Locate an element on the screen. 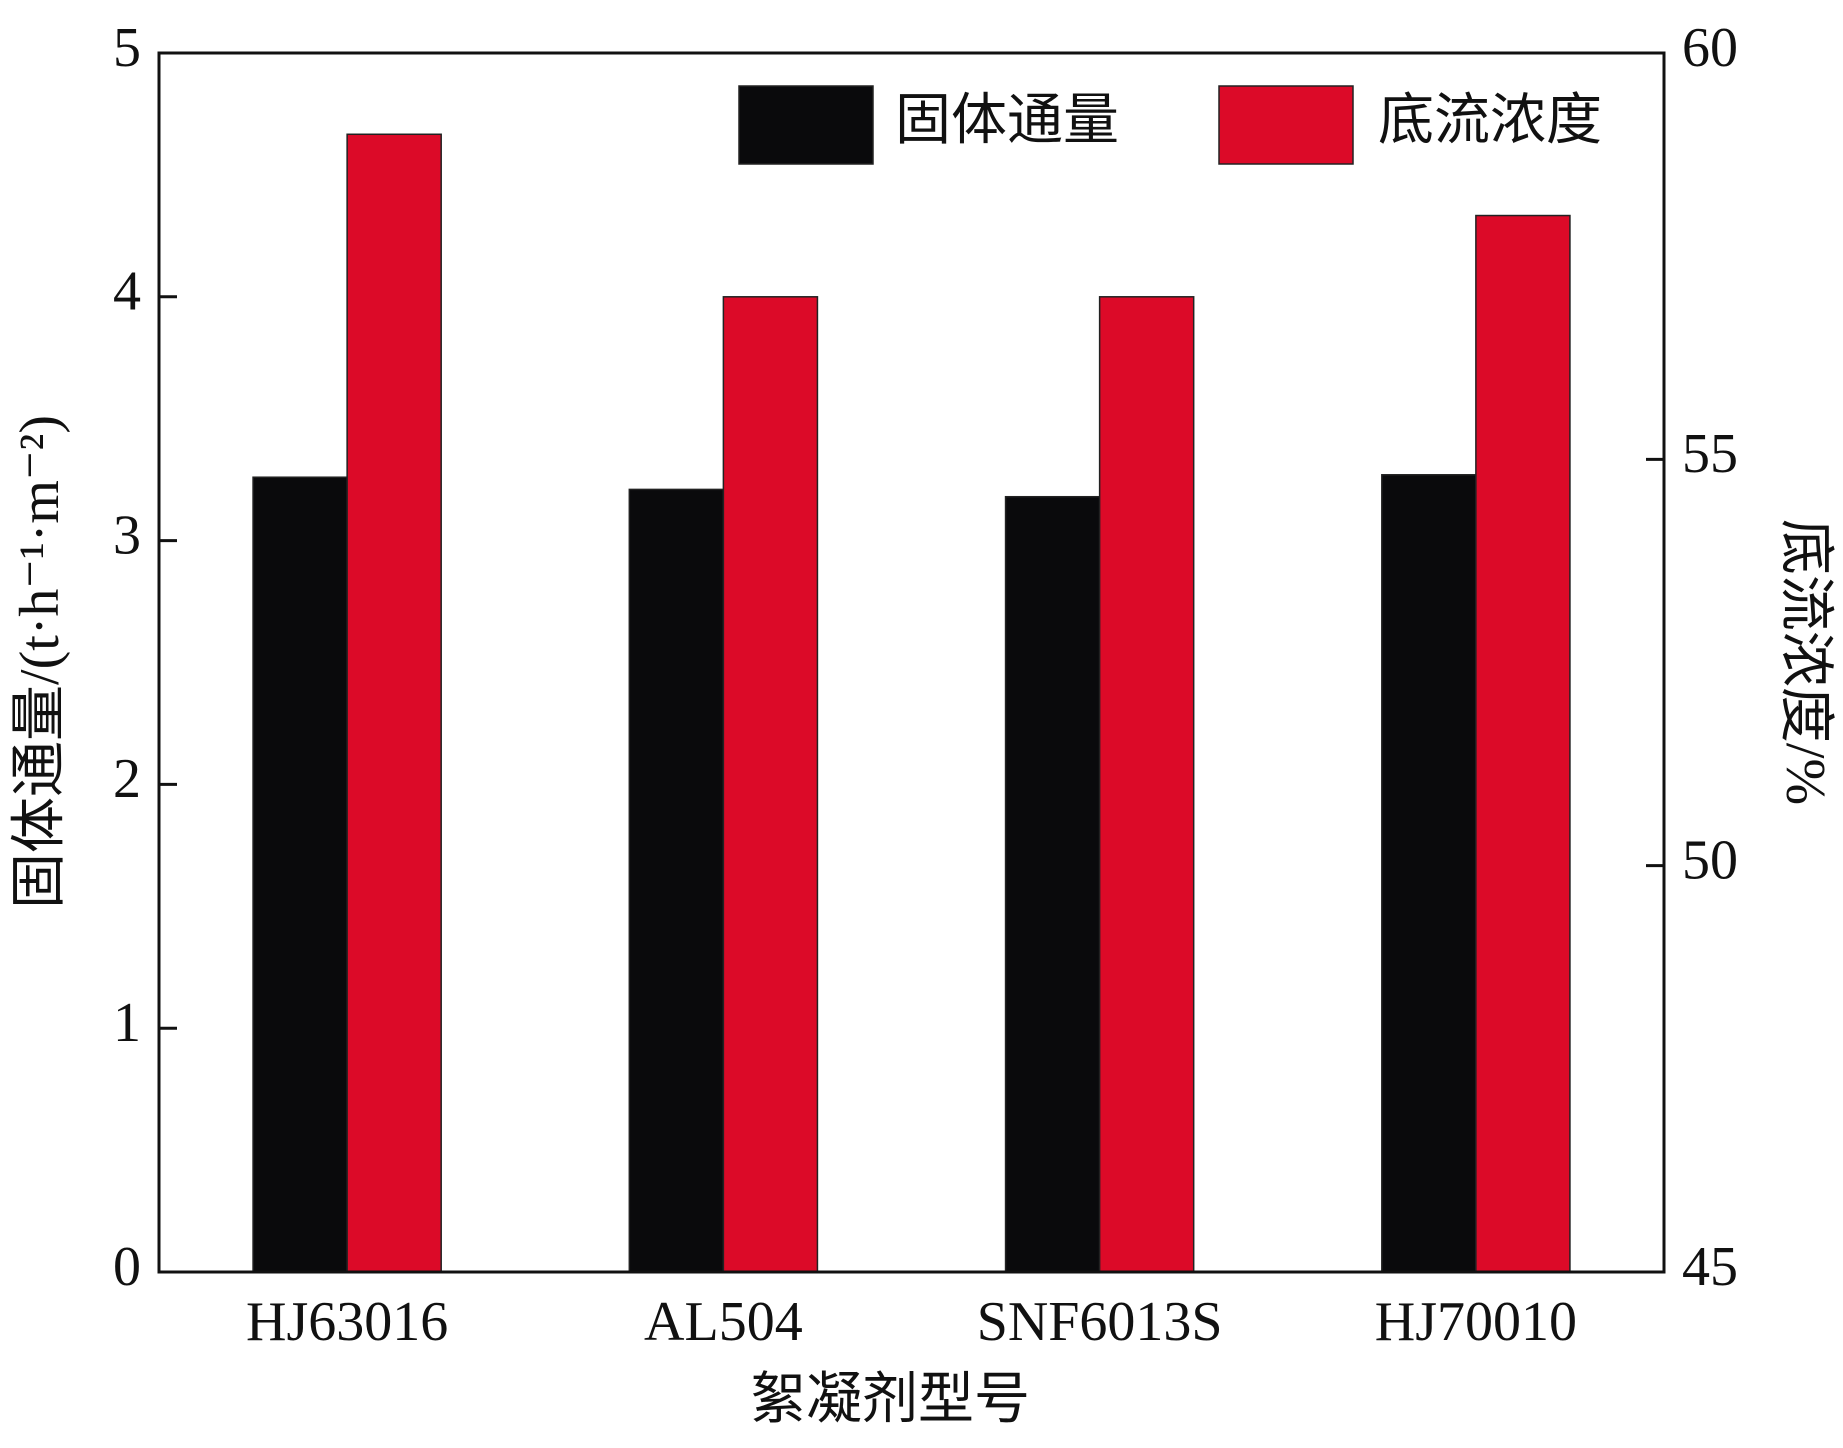  x-tick-label: HJ70010 is located at coordinates (1476, 1322).